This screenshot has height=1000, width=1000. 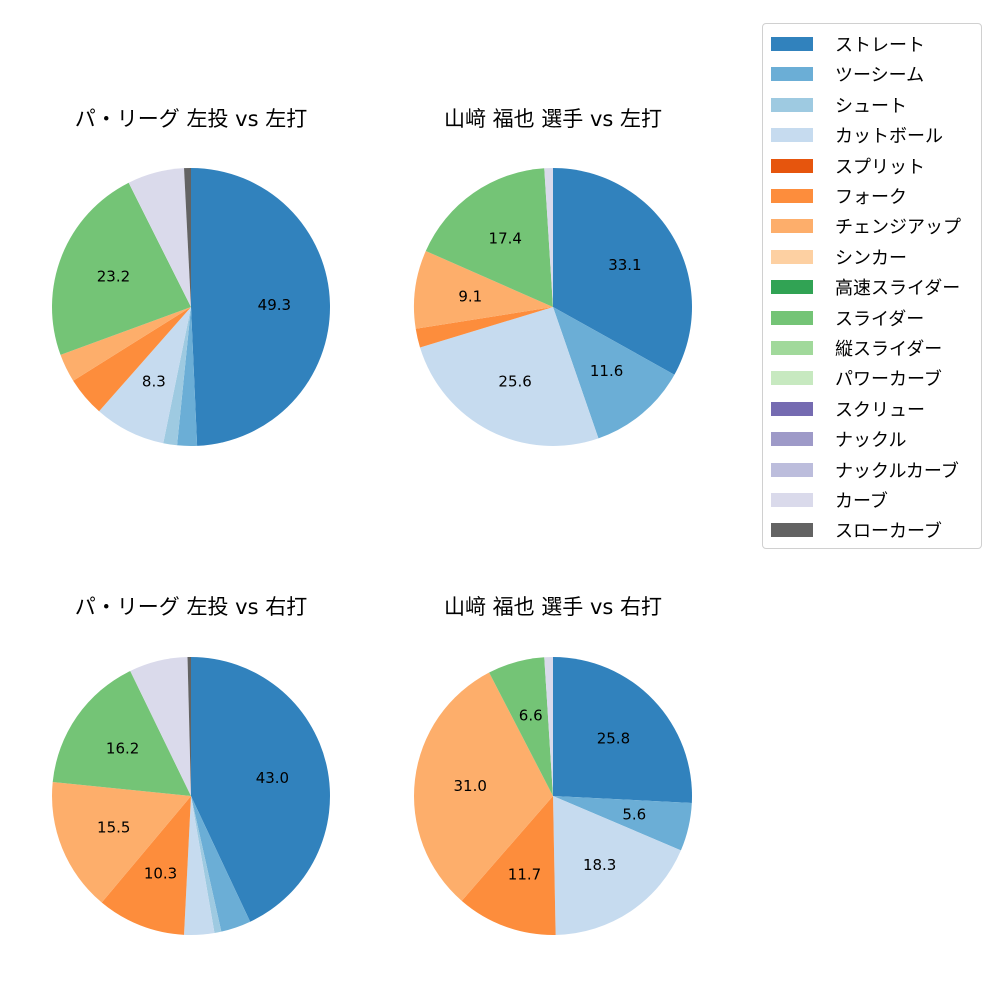 What do you see at coordinates (624, 265) in the screenshot?
I see `slice-value-label: 33.1` at bounding box center [624, 265].